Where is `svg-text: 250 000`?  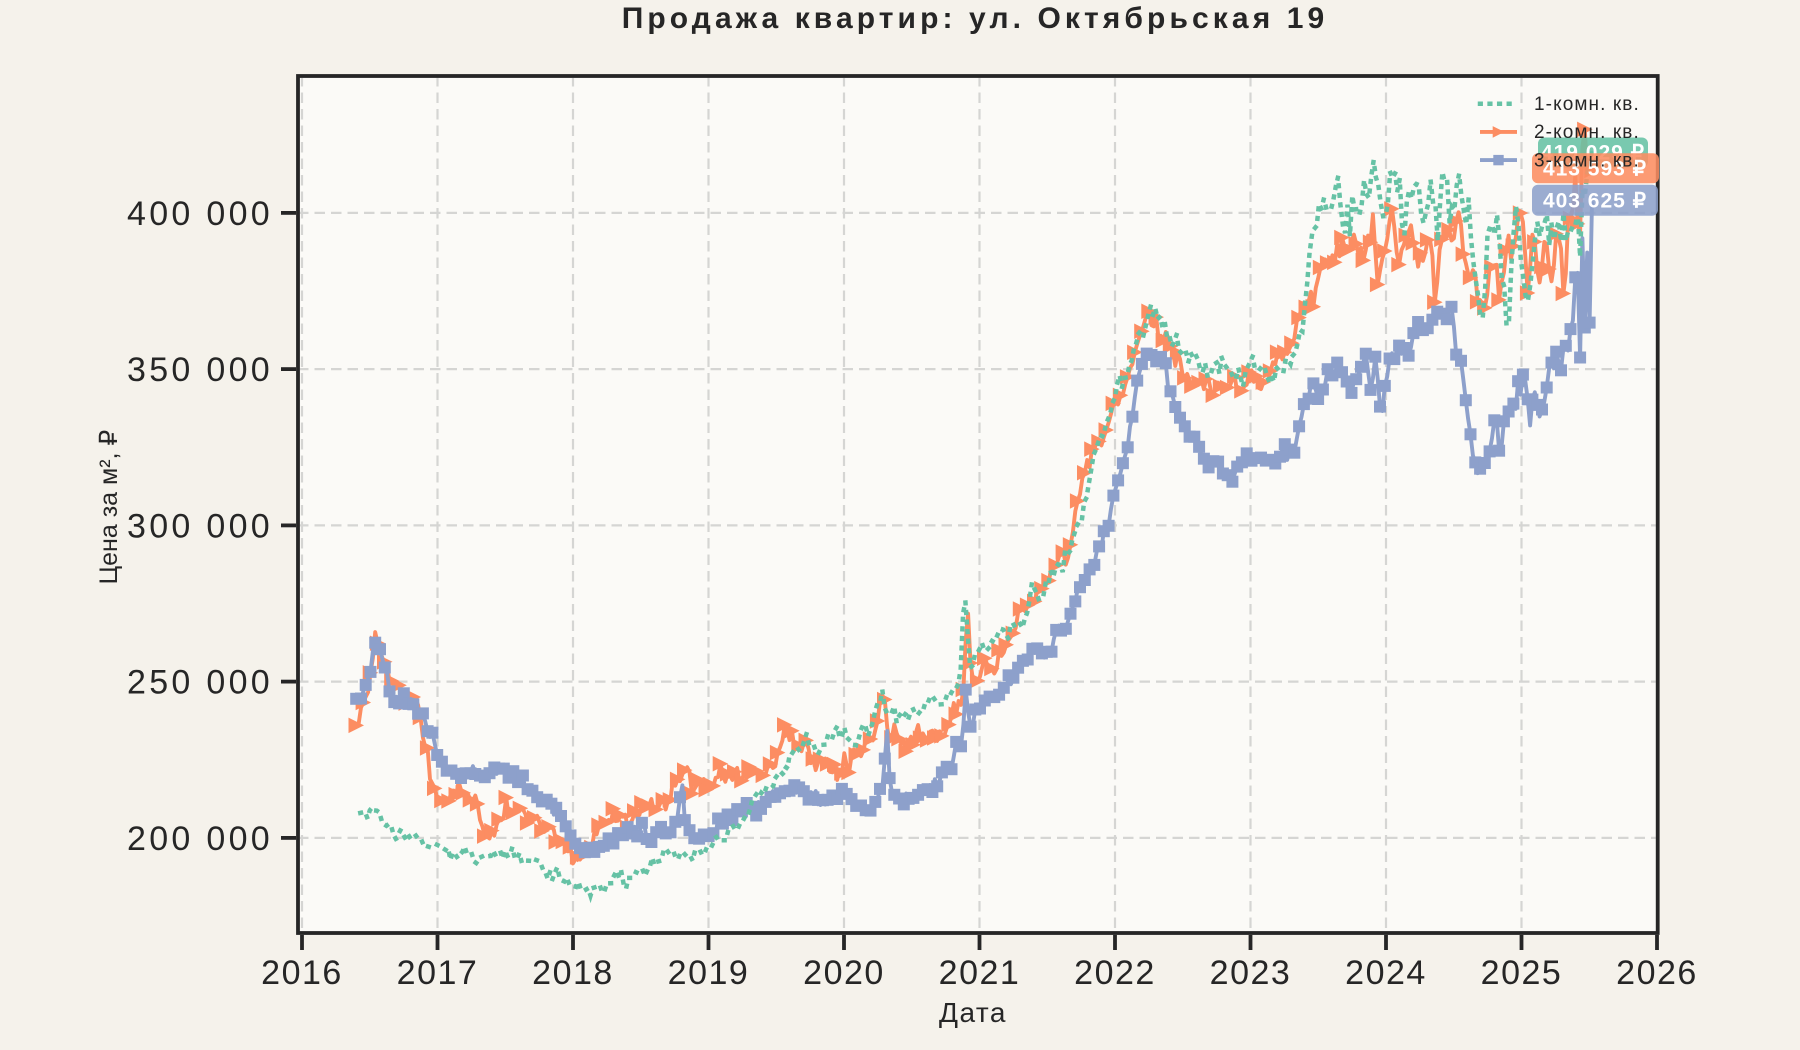
svg-text: 250 000 is located at coordinates (200, 683).